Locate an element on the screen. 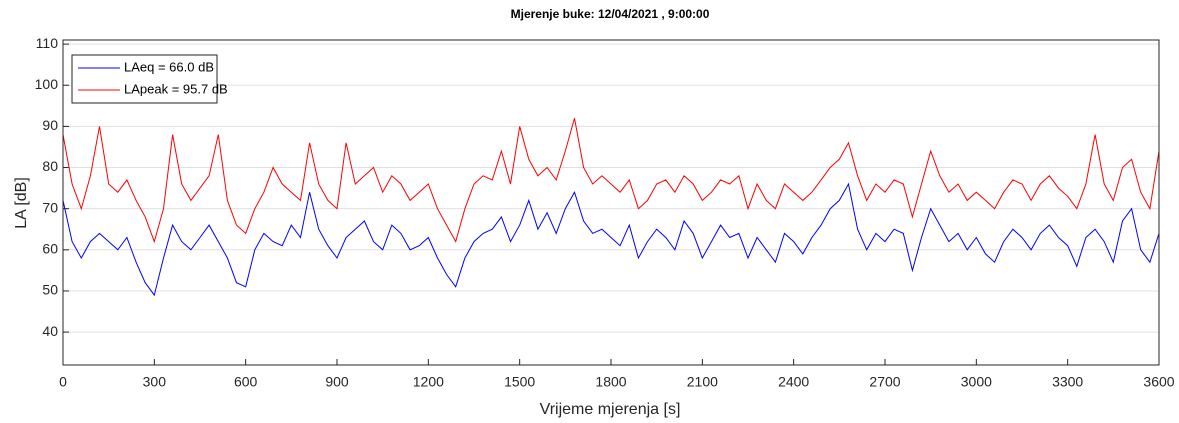 This screenshot has width=1179, height=423. legend-box is located at coordinates (144, 79).